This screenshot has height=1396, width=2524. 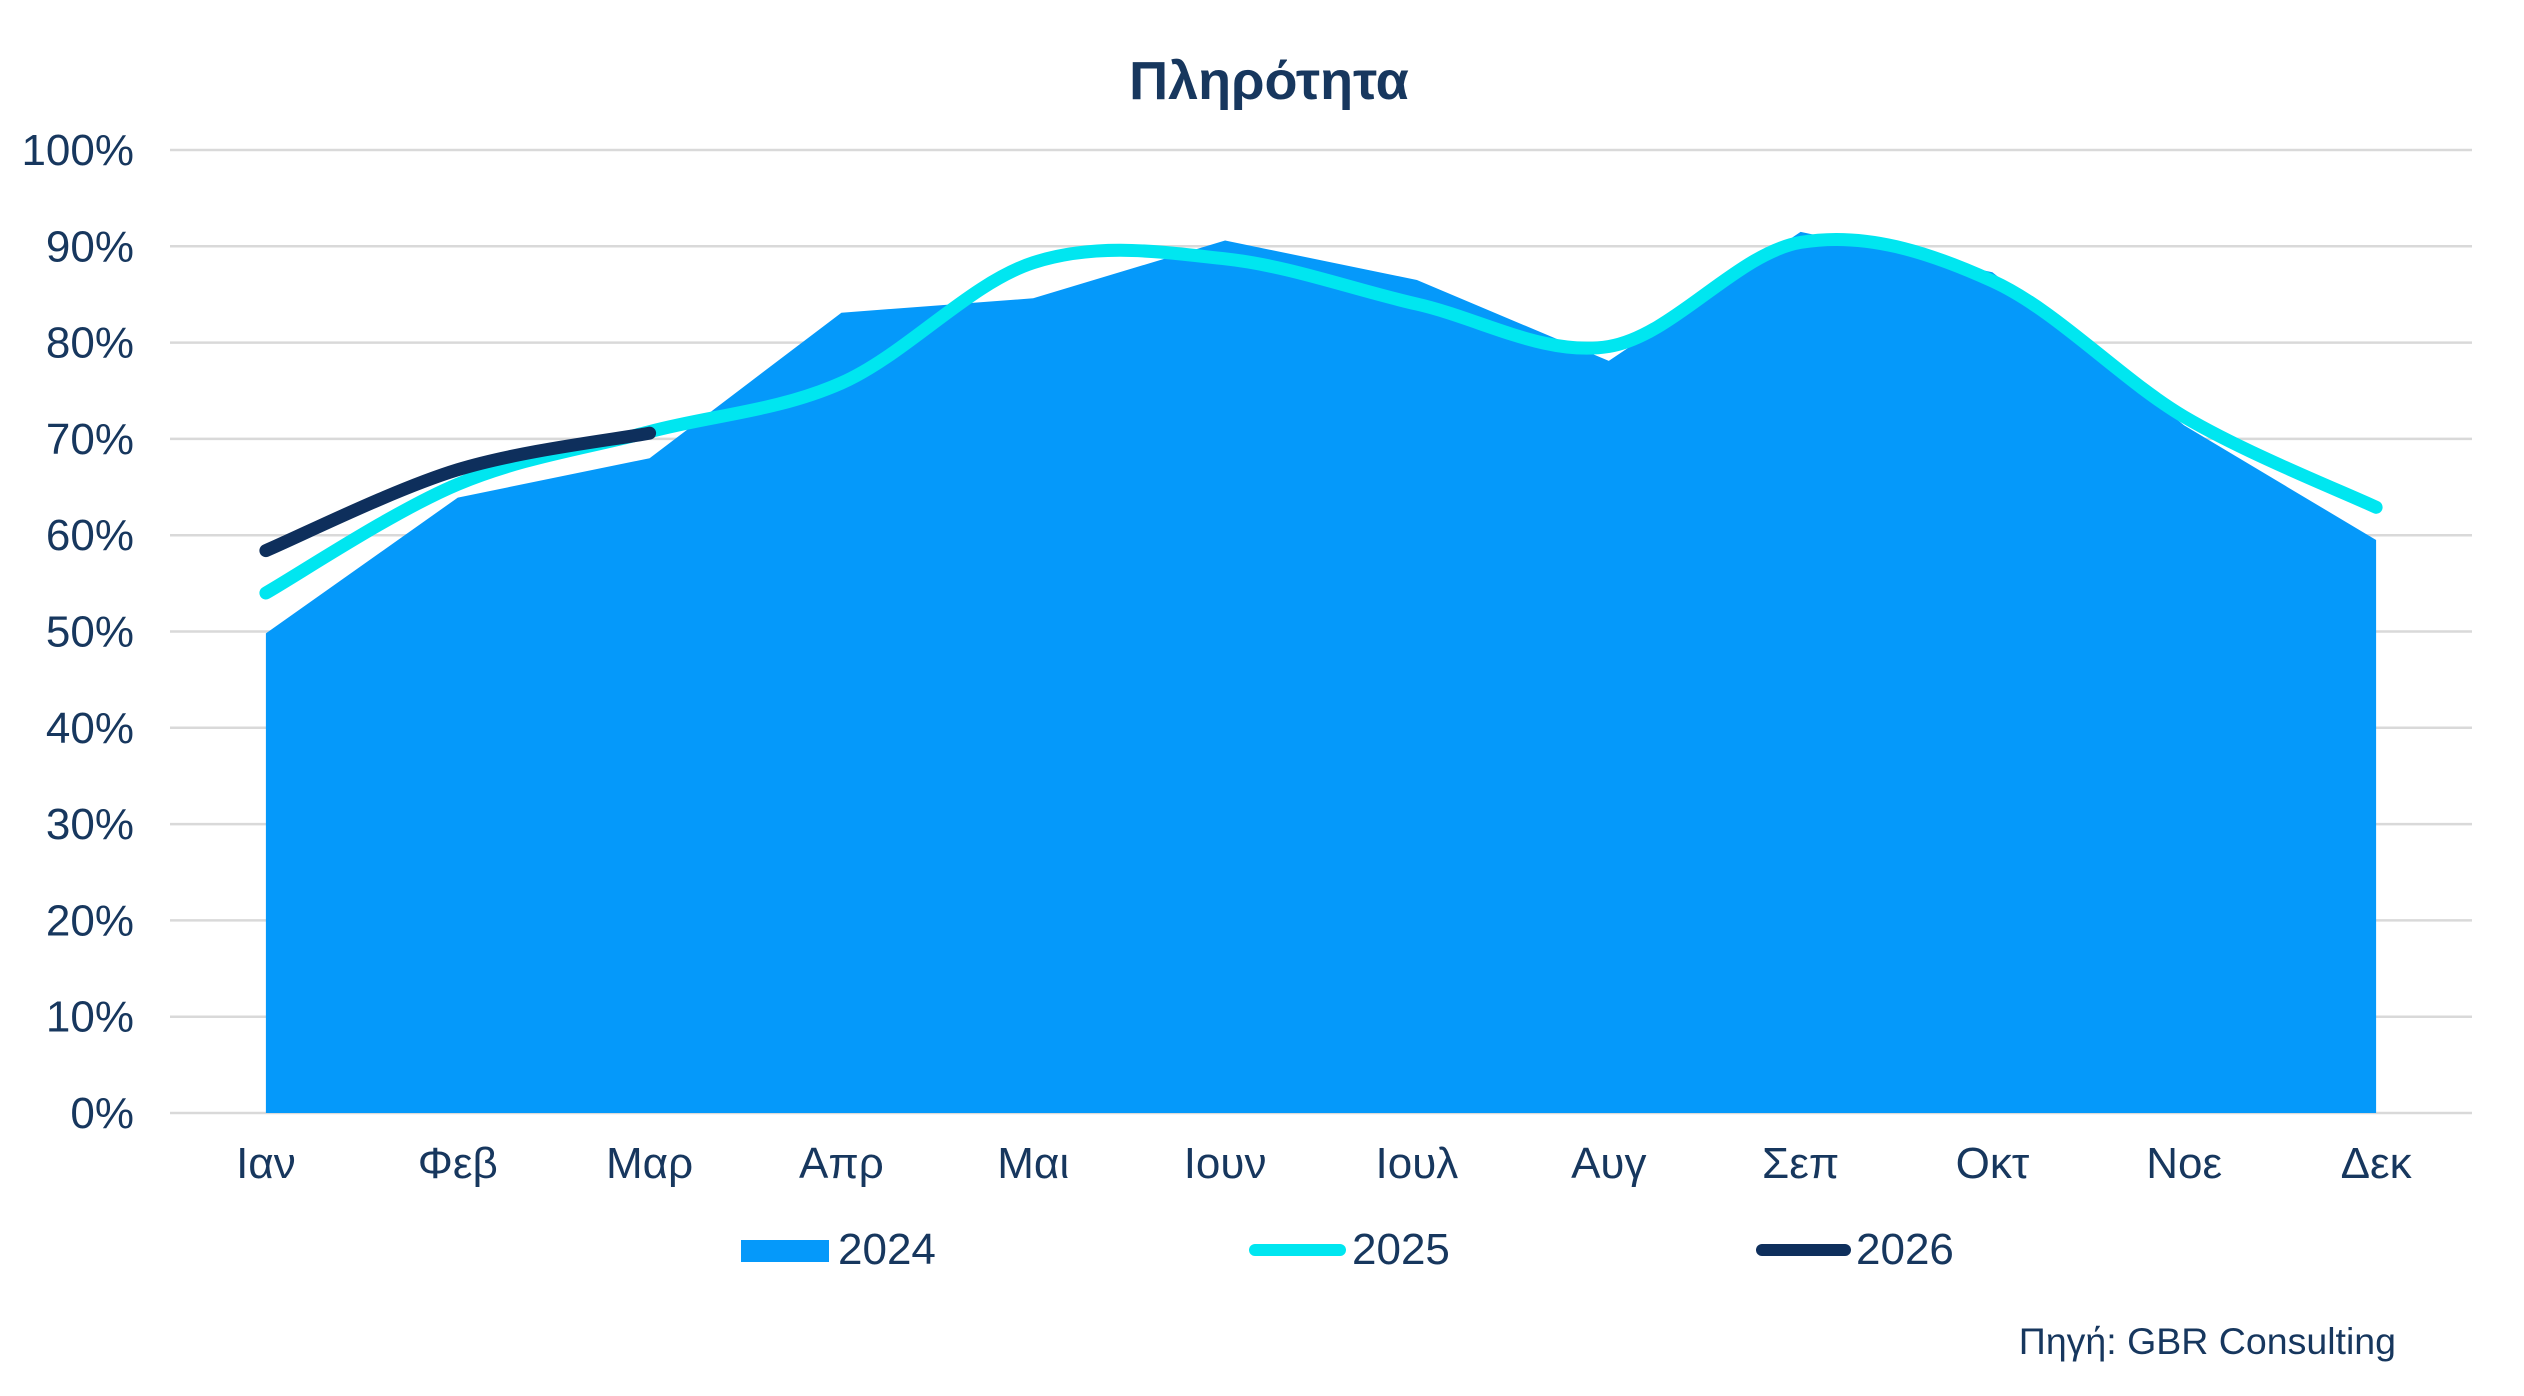 I want to click on svg-text: 50%, so click(x=90, y=632).